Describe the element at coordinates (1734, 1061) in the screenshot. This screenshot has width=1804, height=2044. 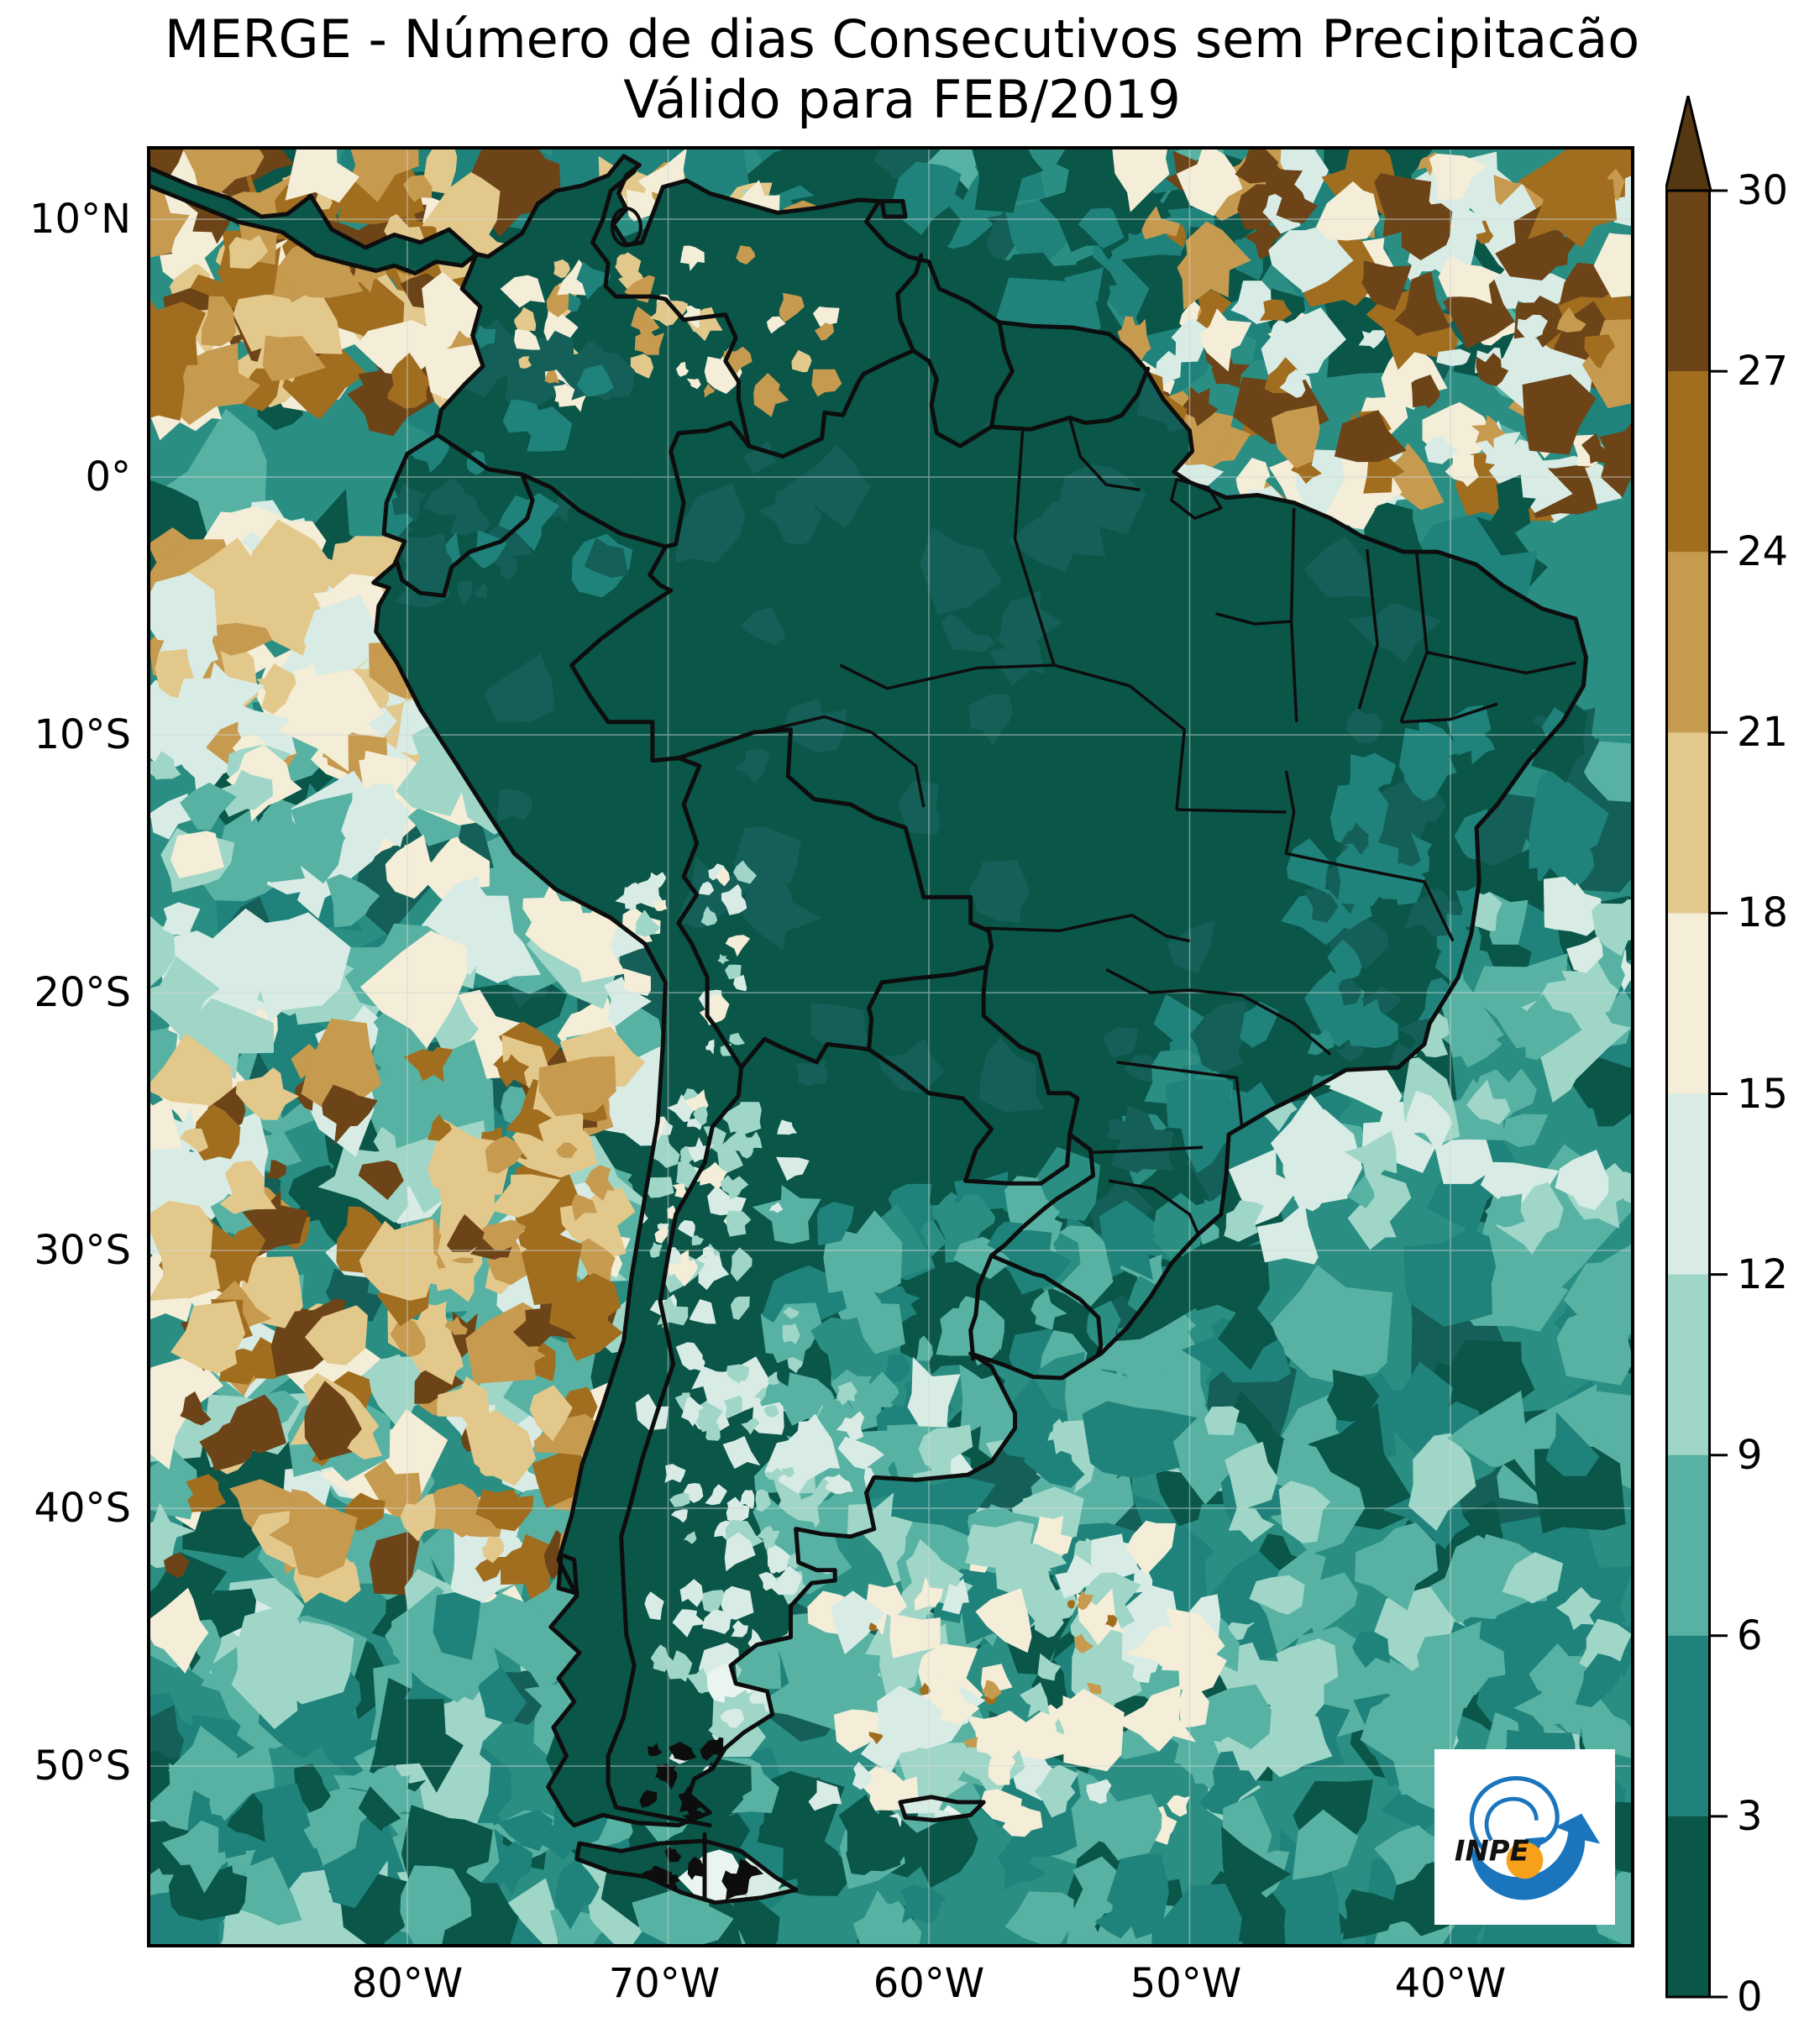
I see `colorbar: 30 27 24 21 18 15 12 9 6 3 0` at that location.